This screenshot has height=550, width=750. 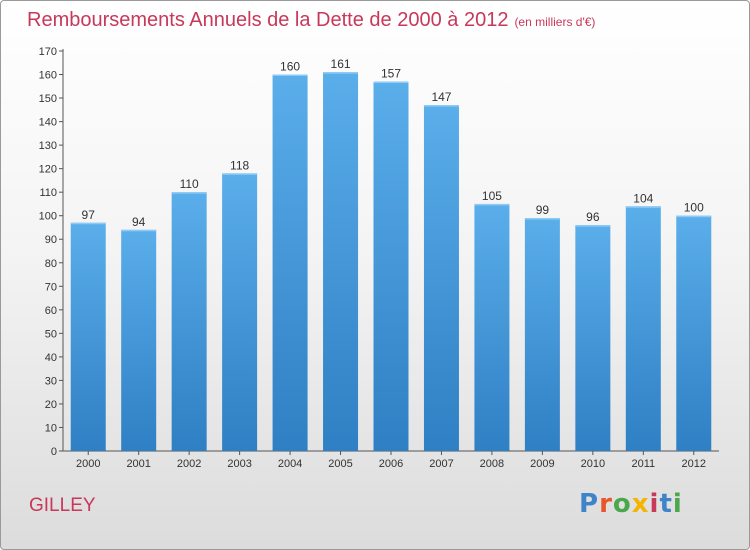 What do you see at coordinates (54, 452) in the screenshot?
I see `y-tick-label: 0` at bounding box center [54, 452].